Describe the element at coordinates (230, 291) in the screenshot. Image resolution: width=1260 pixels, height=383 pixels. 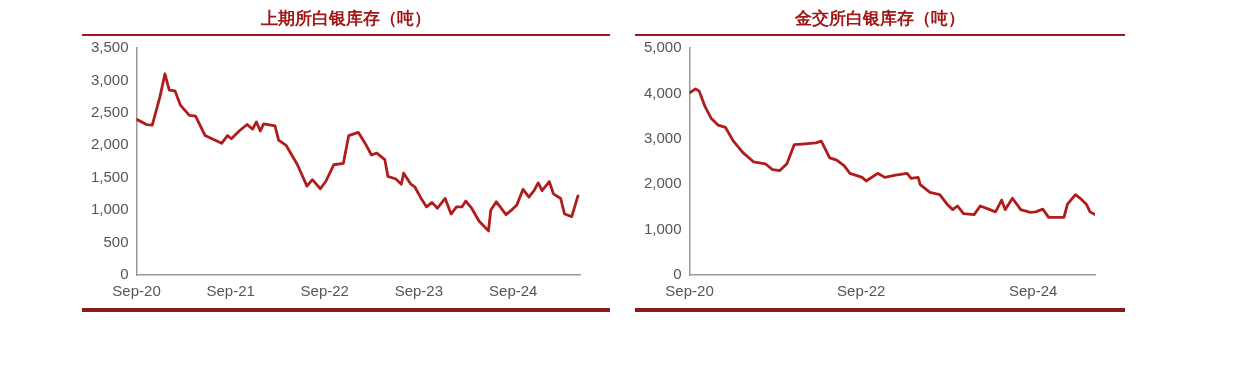
I see `x-tick-label: Sep-21` at that location.